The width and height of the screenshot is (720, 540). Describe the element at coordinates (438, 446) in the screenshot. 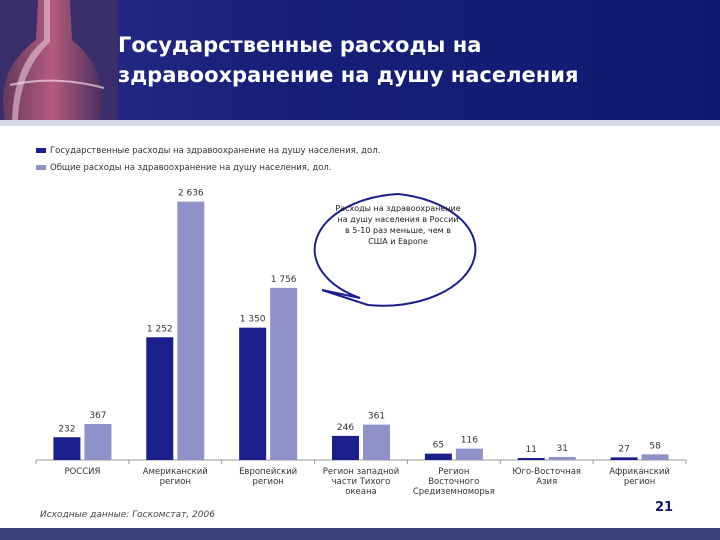

I see `data-label-government: 65` at that location.